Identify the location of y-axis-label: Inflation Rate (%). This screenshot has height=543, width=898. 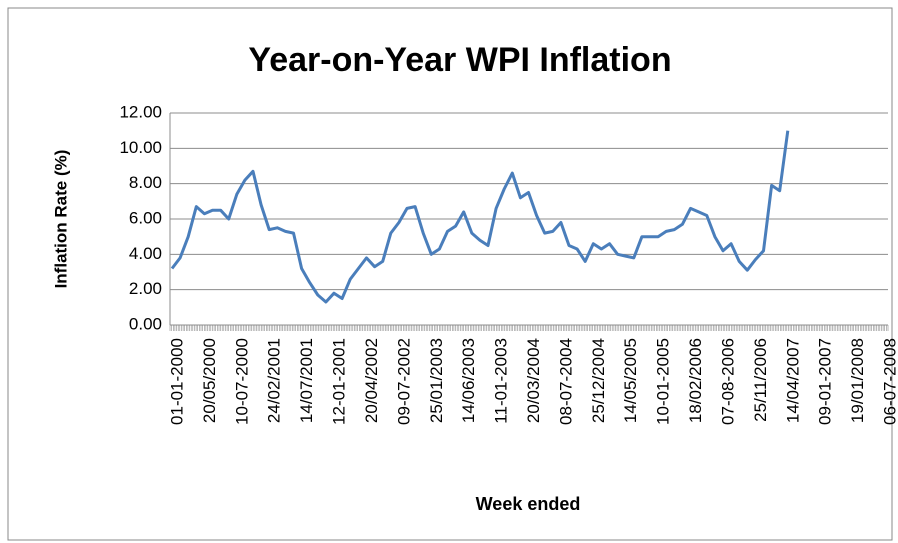
(60, 219).